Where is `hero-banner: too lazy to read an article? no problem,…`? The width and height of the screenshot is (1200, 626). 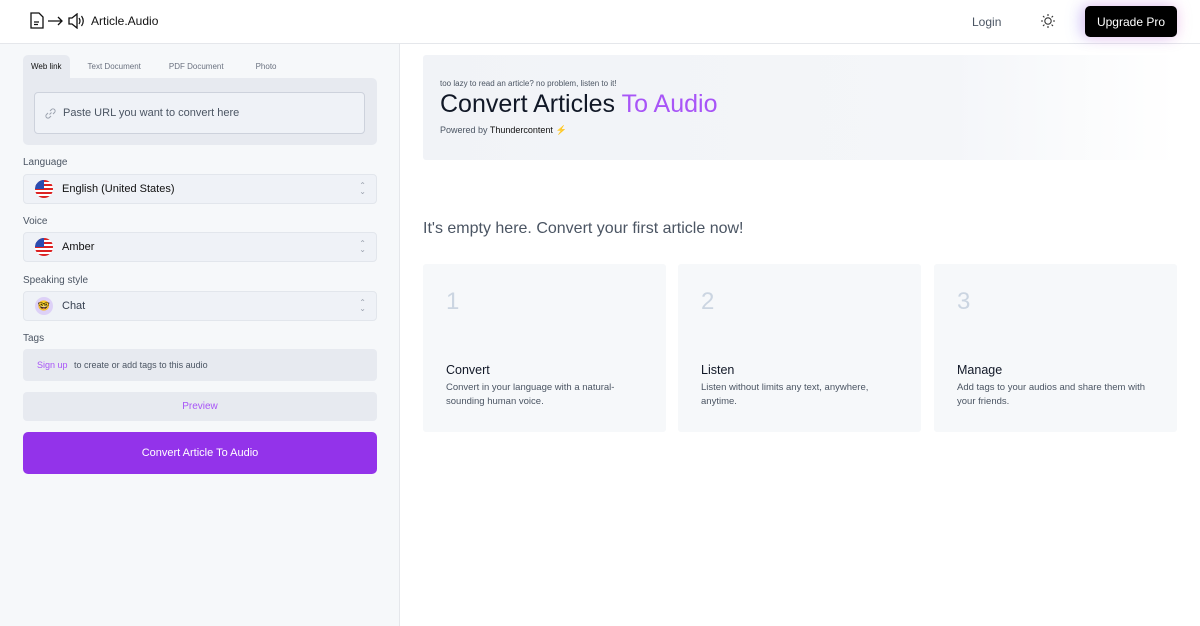 hero-banner: too lazy to read an article? no problem,… is located at coordinates (800, 107).